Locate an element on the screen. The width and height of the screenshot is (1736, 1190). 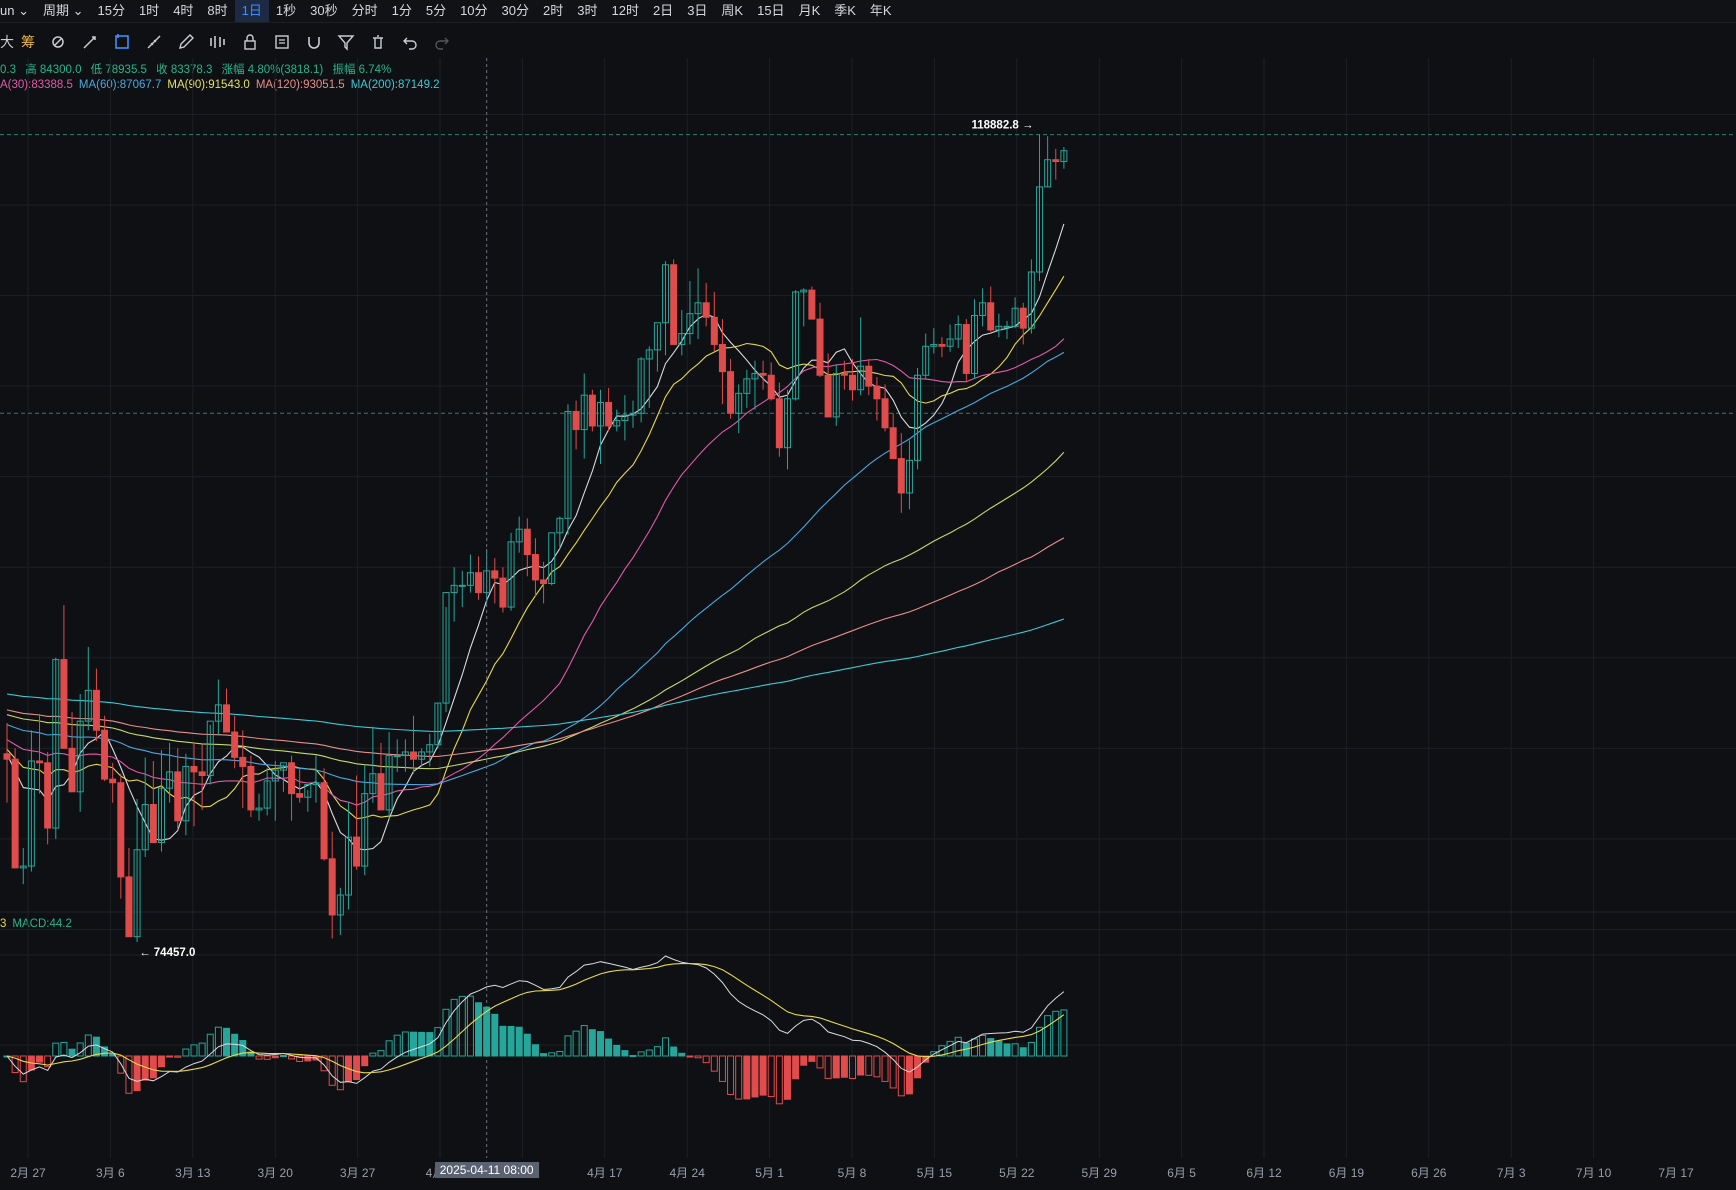
macd-prefix: 3 is located at coordinates (3, 924).